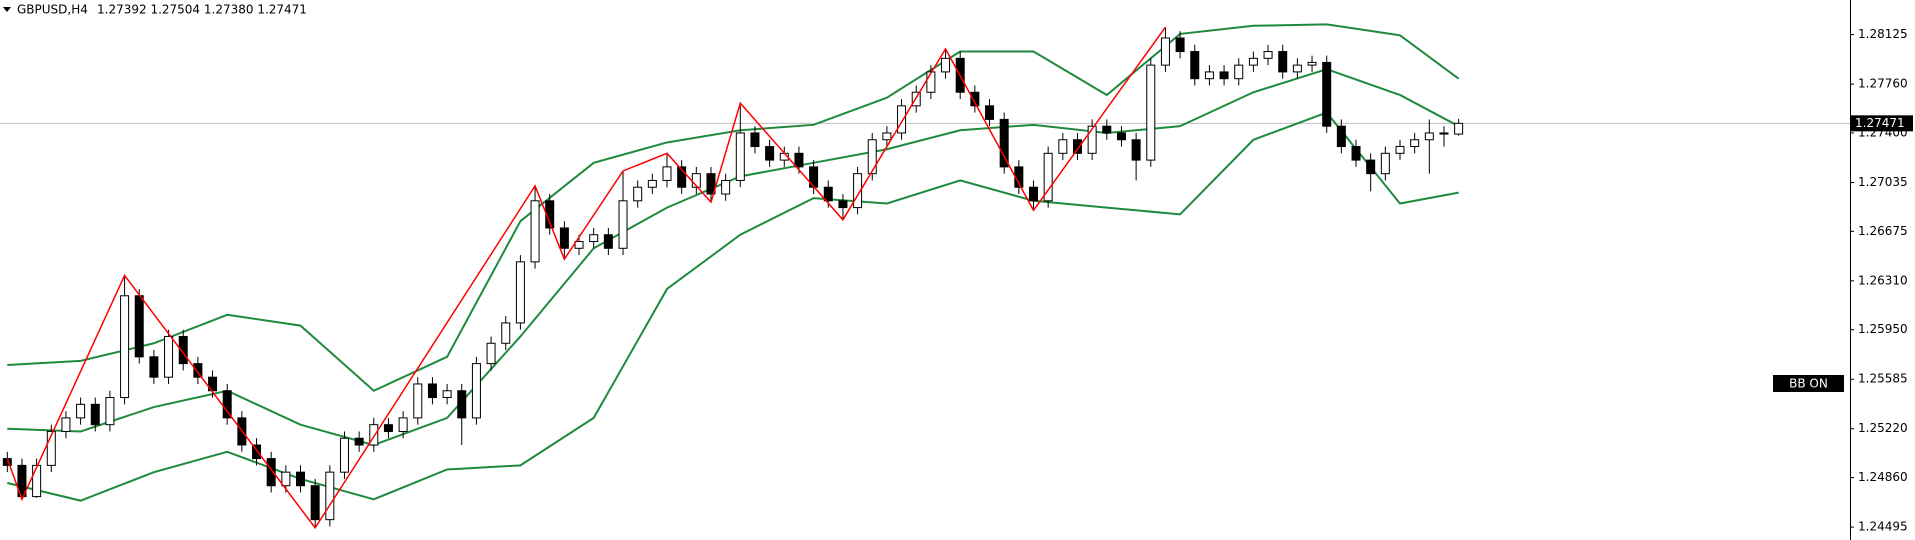 The image size is (1915, 540). Describe the element at coordinates (1883, 182) in the screenshot. I see `y-tick-label: 1.27035` at that location.